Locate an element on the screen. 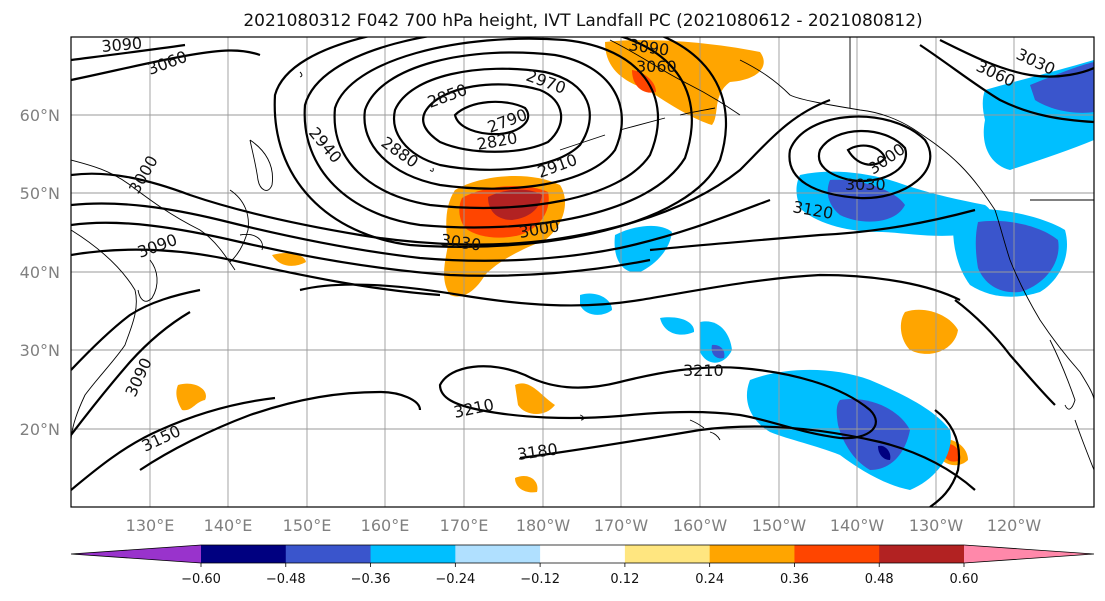 This screenshot has height=601, width=1105. lon-tick-label: 160°W is located at coordinates (700, 525).